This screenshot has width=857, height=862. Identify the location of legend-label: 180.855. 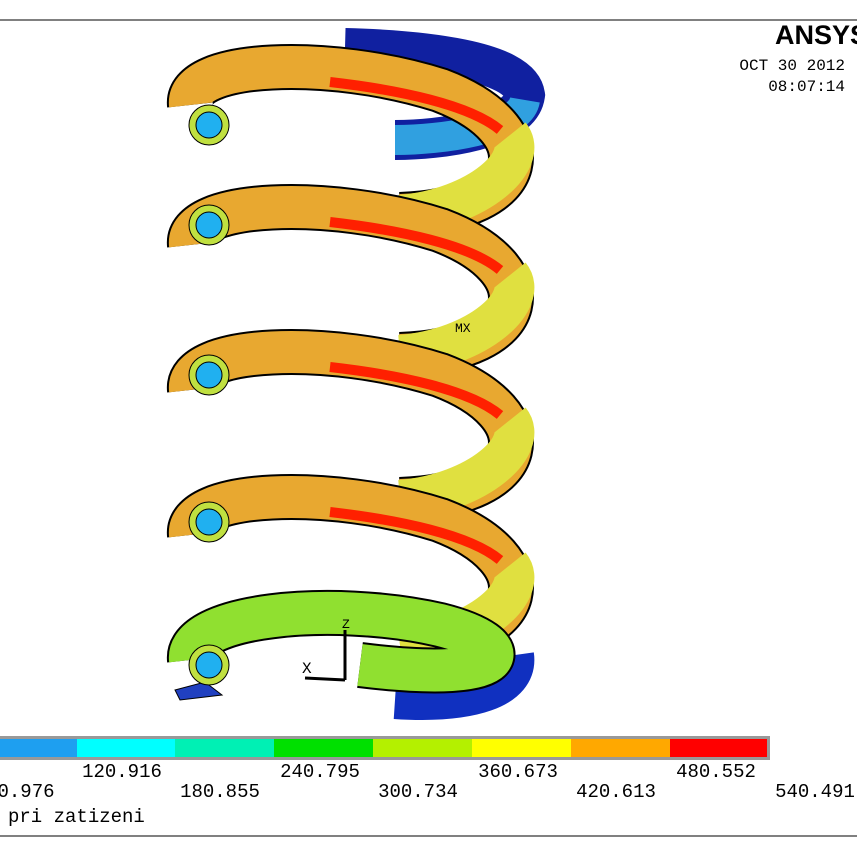
(220, 792).